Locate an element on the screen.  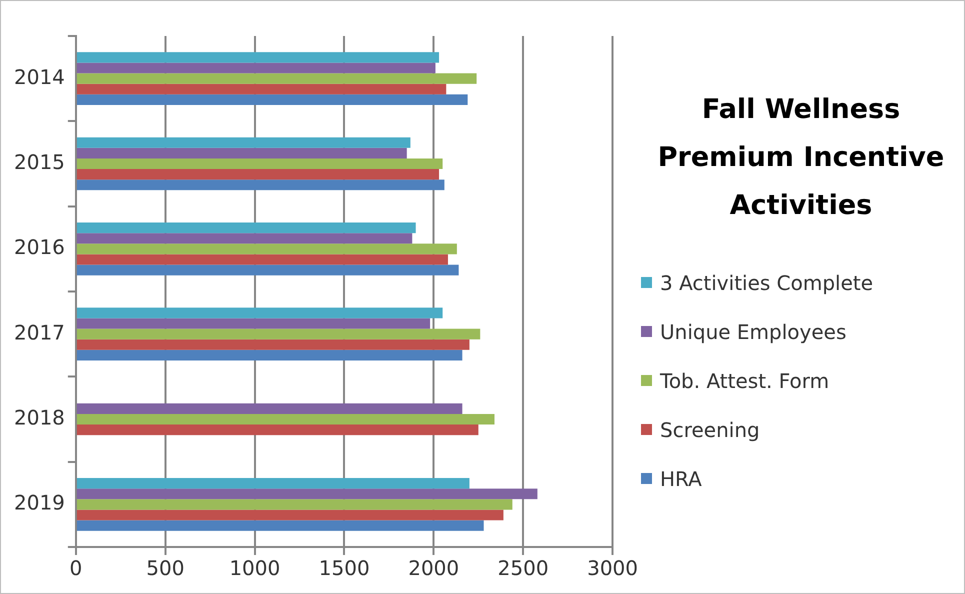
x-tick-label: 3000 is located at coordinates (612, 568).